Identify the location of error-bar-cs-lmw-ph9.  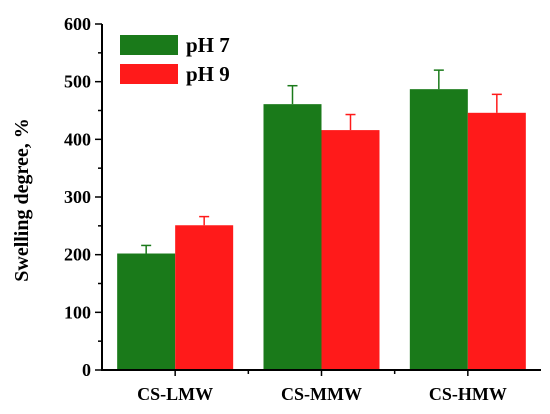
(204, 220).